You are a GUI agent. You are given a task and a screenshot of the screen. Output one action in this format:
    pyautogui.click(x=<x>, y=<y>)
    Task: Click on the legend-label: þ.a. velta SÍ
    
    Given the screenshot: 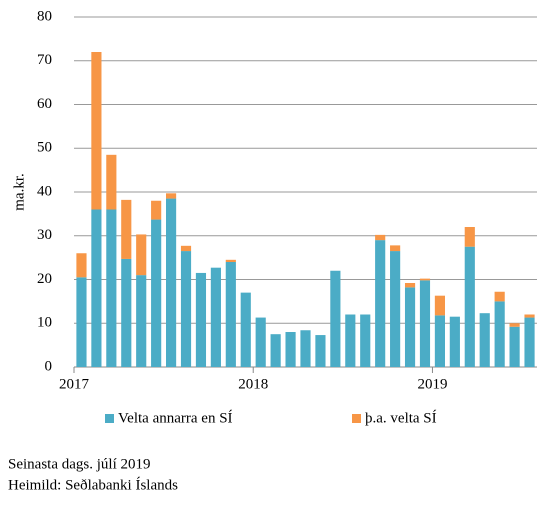 What is the action you would take?
    pyautogui.click(x=401, y=417)
    